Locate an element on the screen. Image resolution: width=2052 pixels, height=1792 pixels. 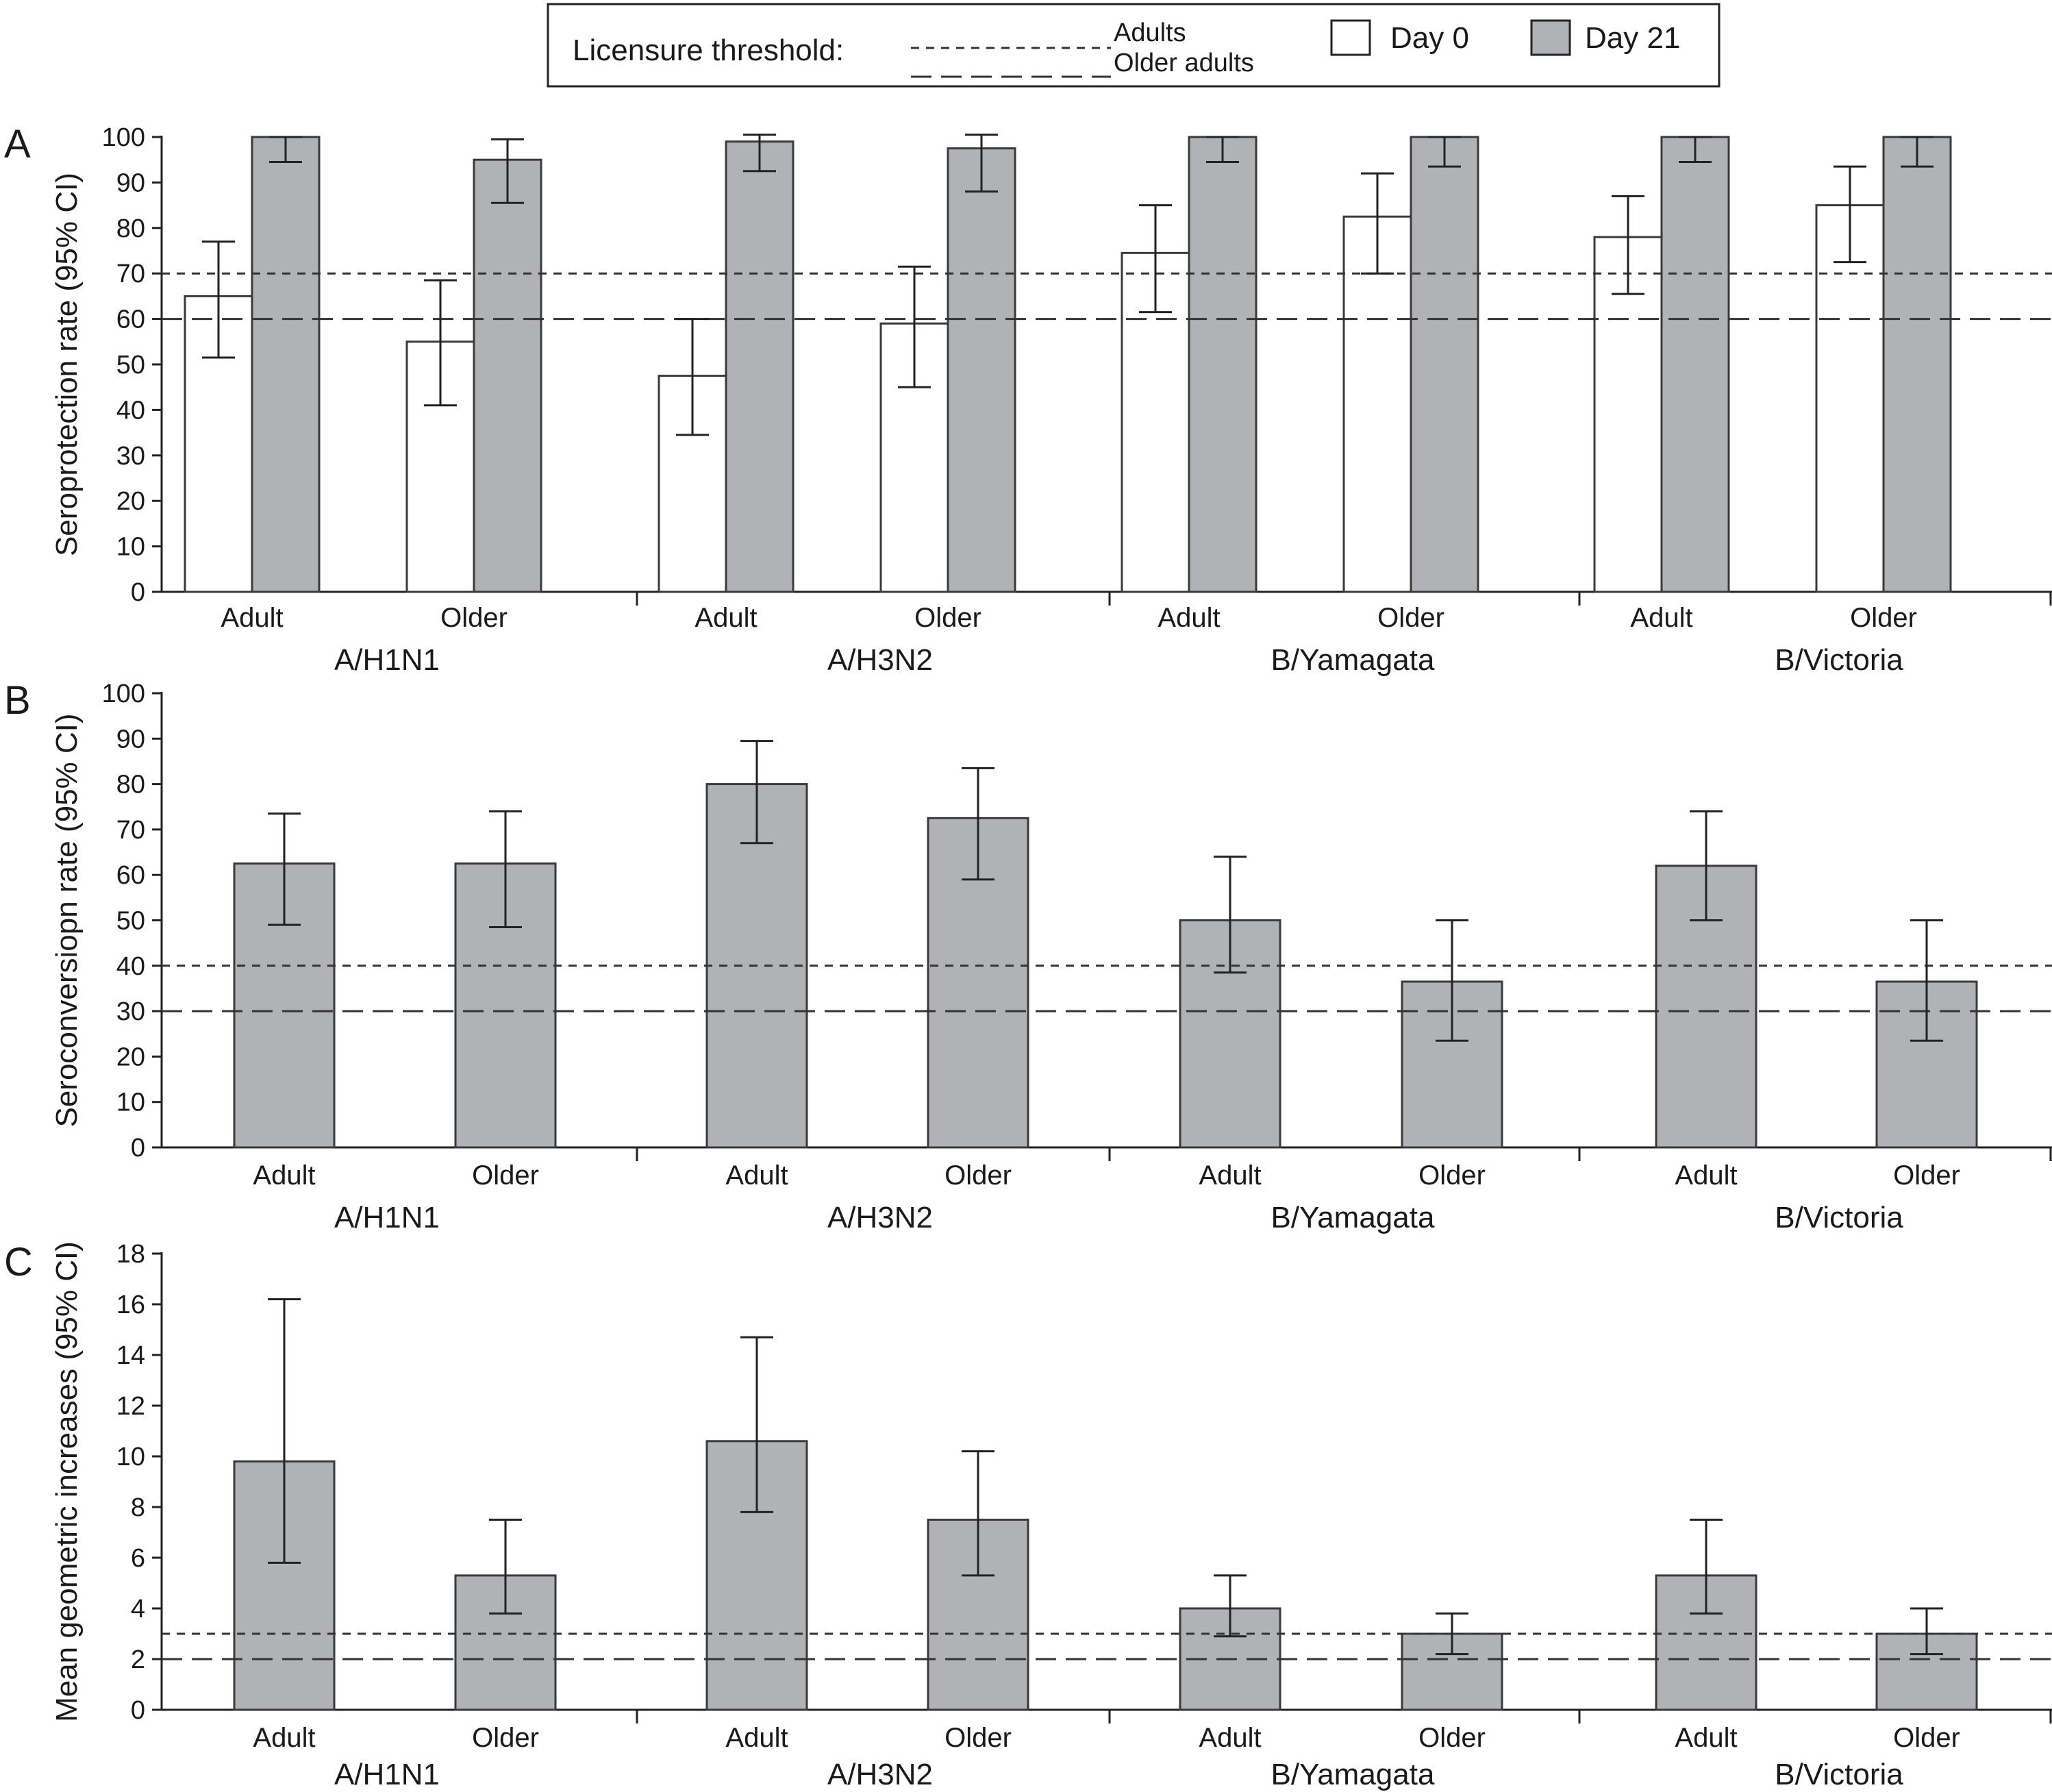
y-tick-label: 8 is located at coordinates (138, 1507).